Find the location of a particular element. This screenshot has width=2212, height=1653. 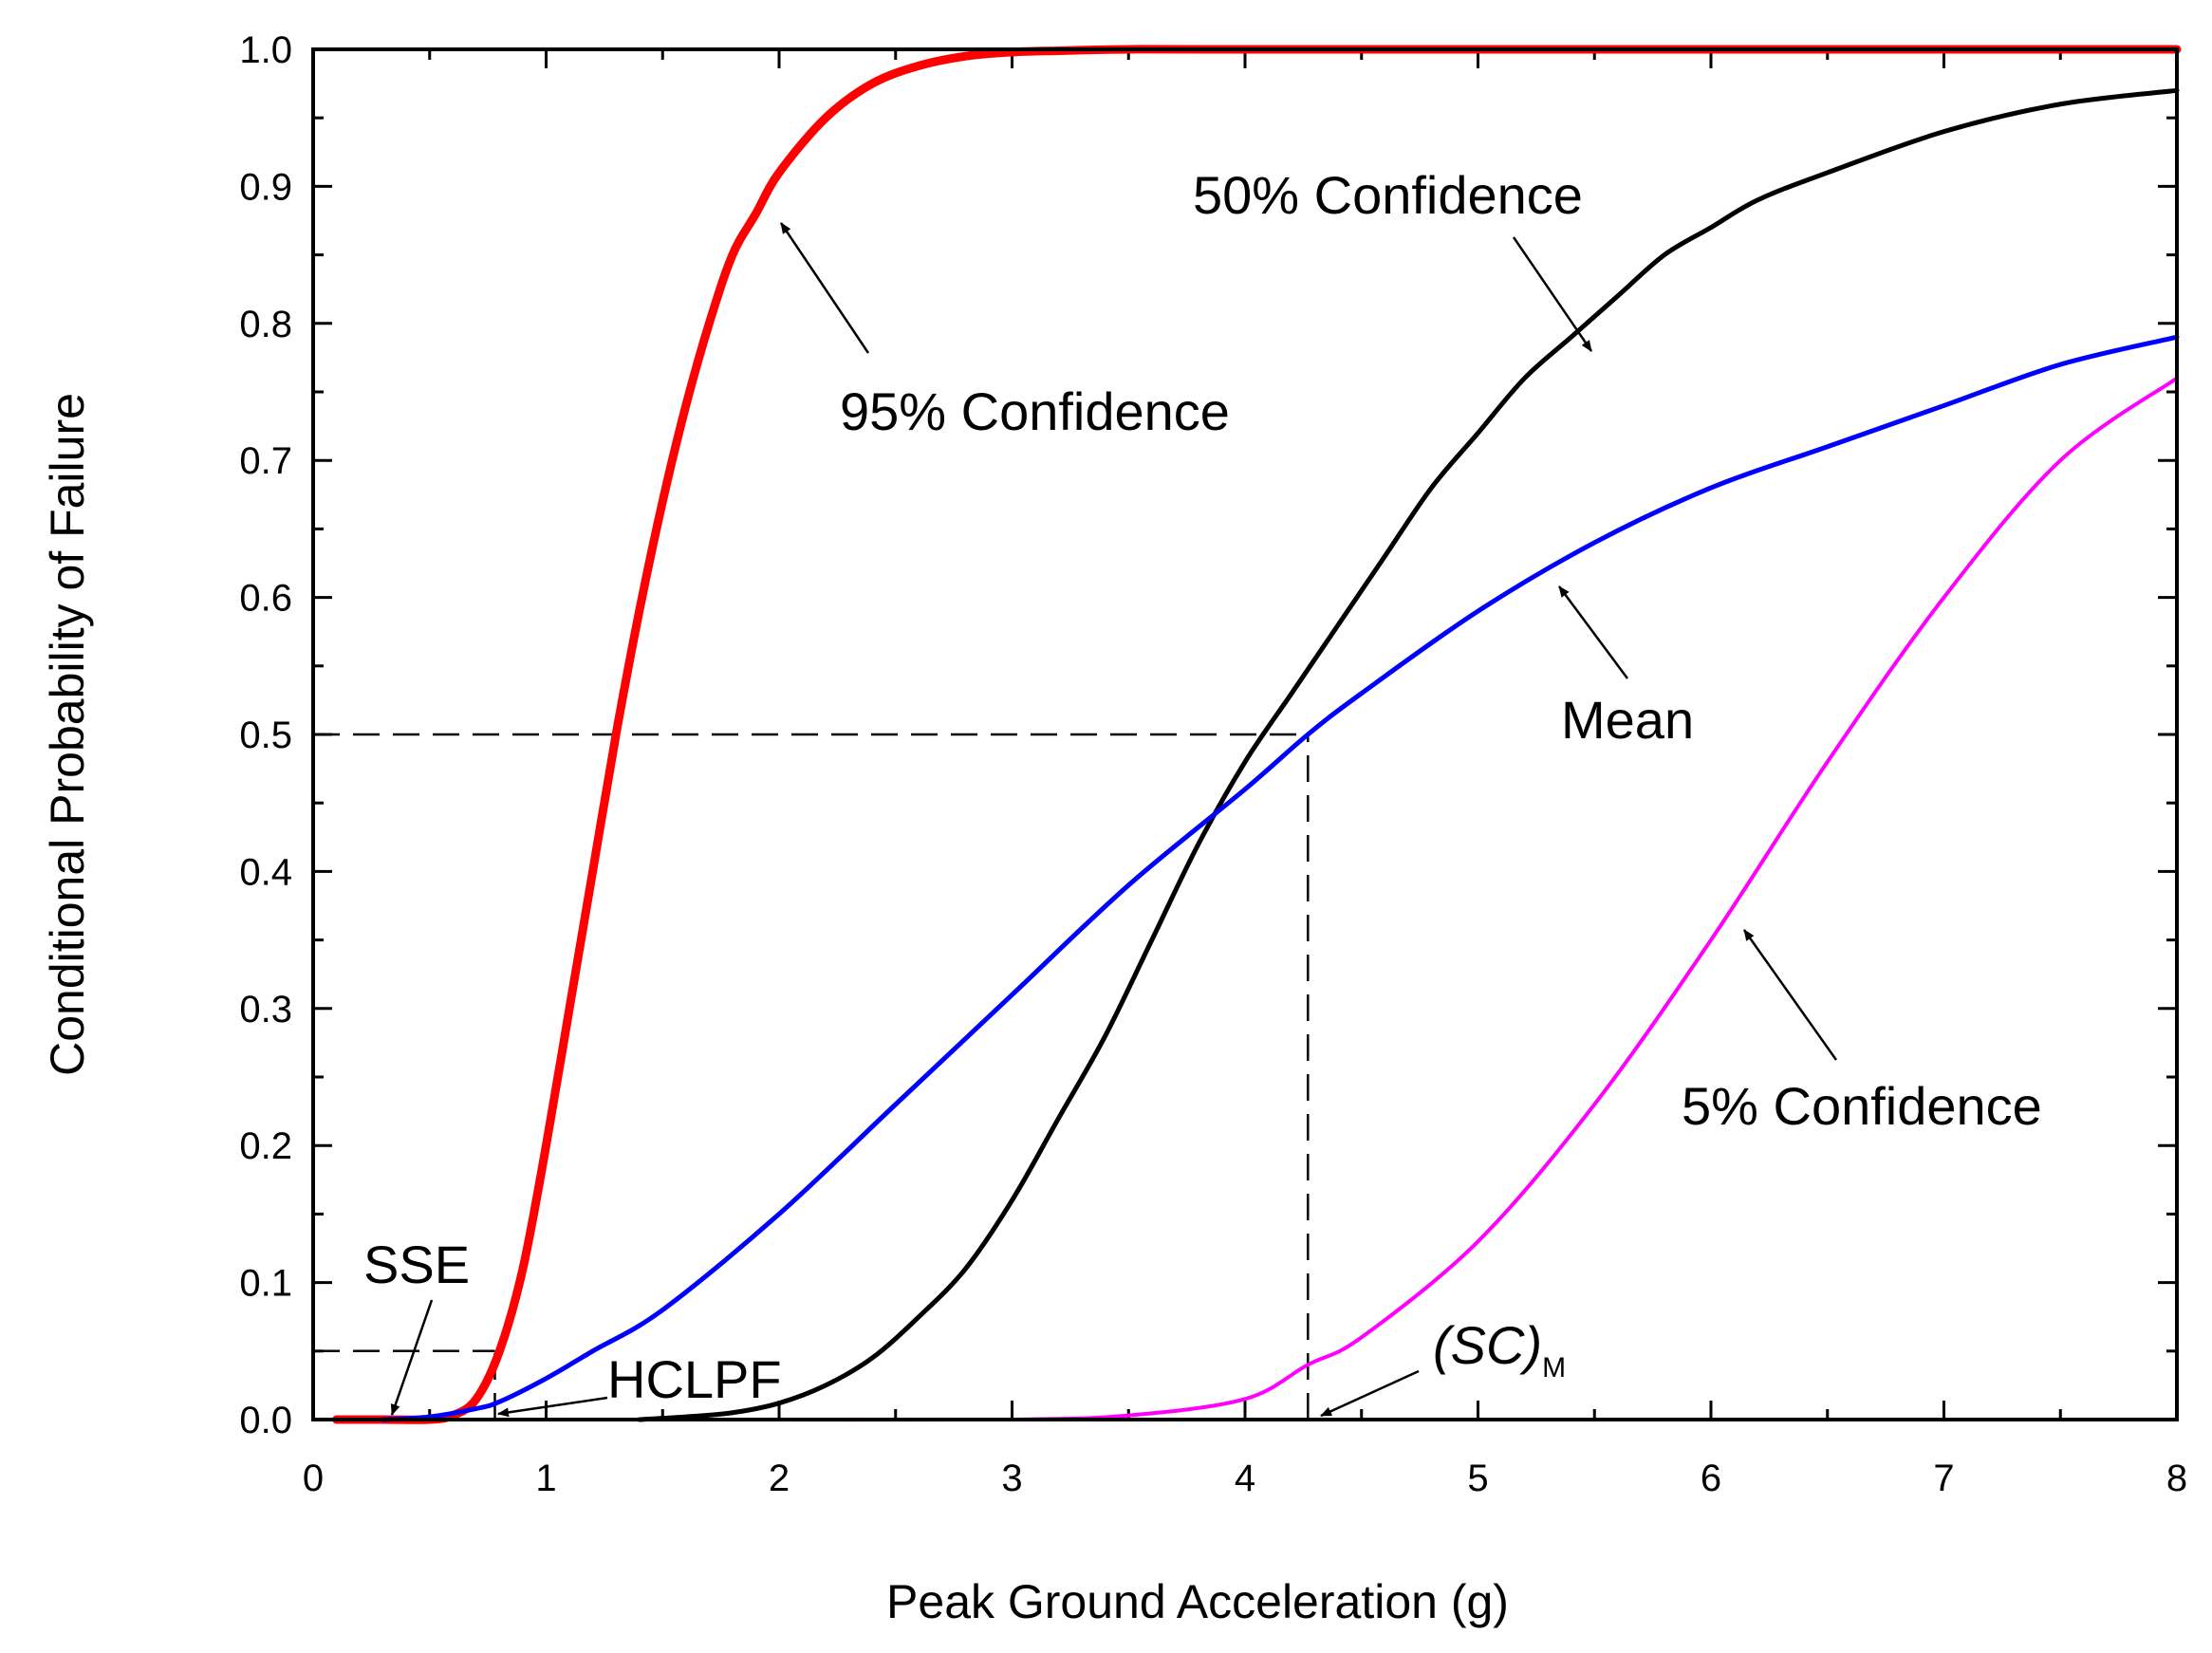

y-tick-label: 0.2 is located at coordinates (265, 1146).